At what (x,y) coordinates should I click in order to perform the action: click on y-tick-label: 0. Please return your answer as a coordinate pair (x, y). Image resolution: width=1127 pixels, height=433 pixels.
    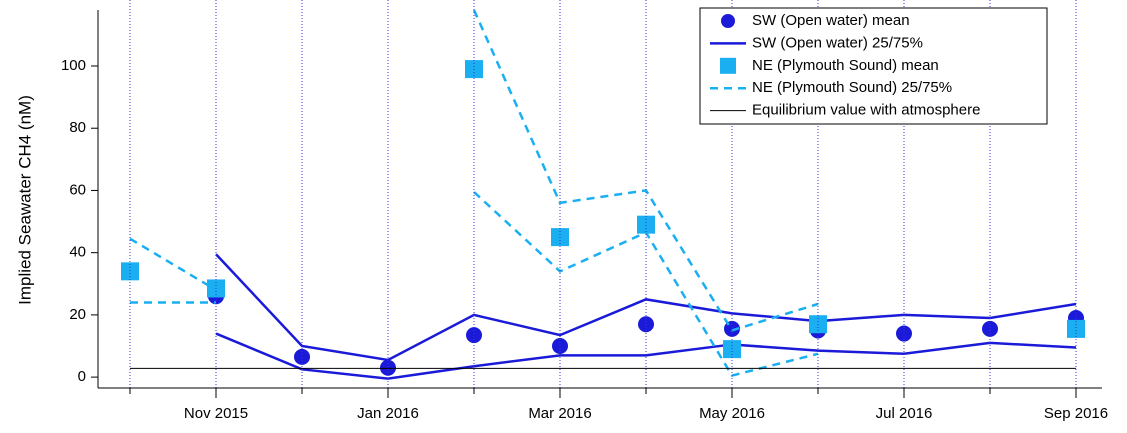
    Looking at the image, I should click on (82, 376).